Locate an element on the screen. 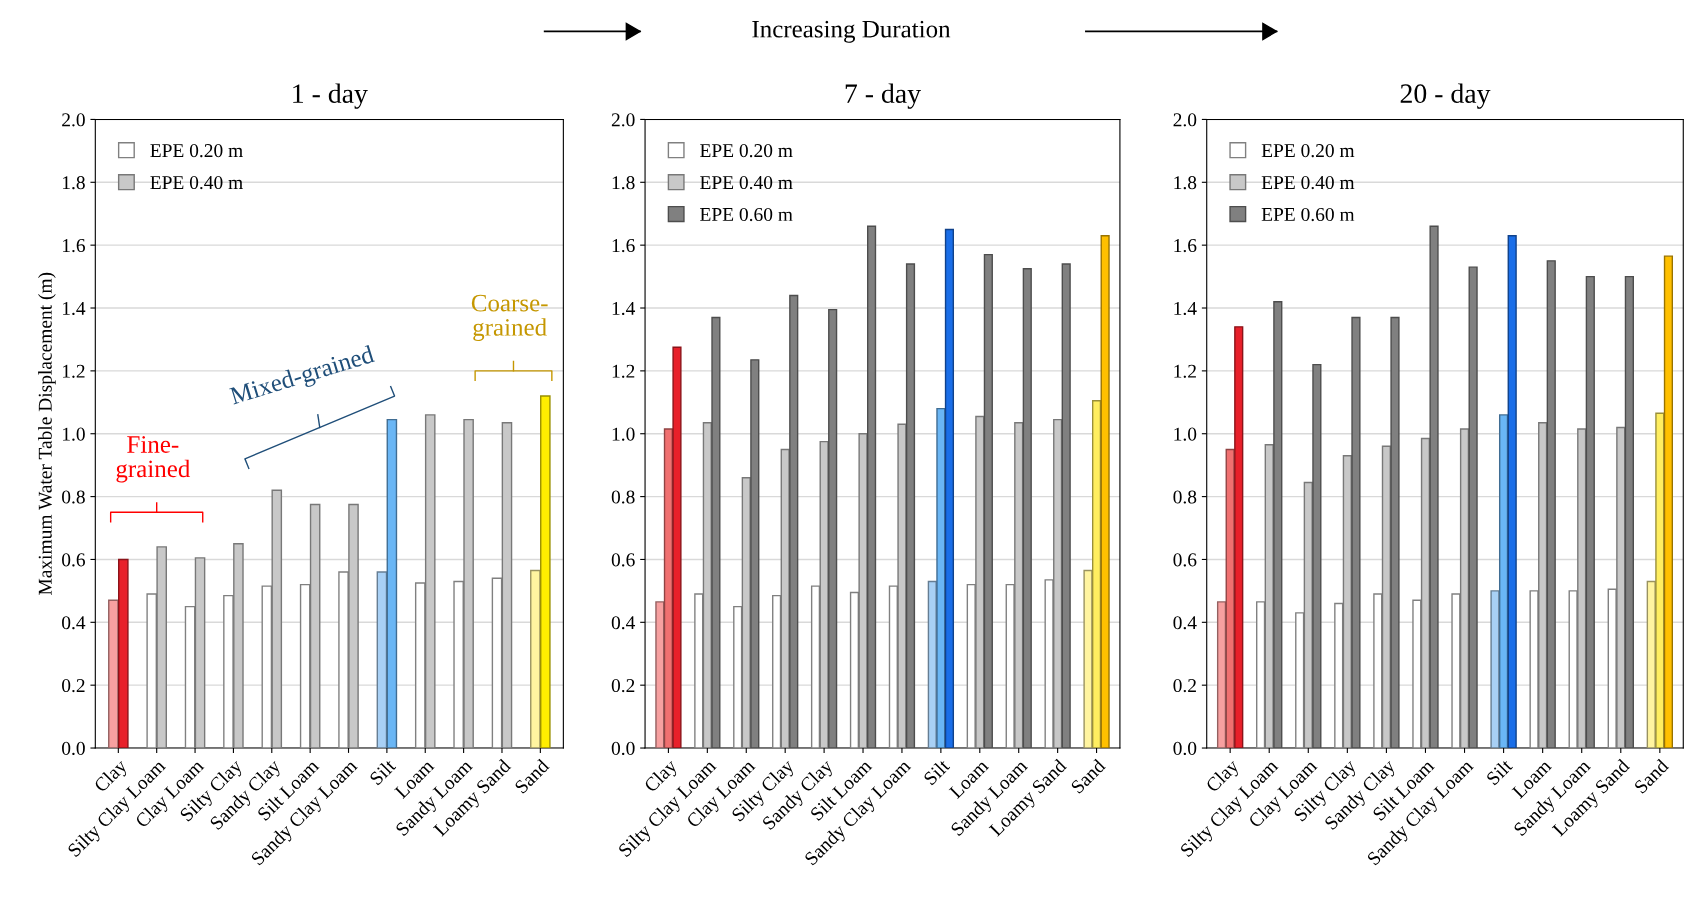 The width and height of the screenshot is (1702, 898). chart-title: 7 - day is located at coordinates (883, 96).